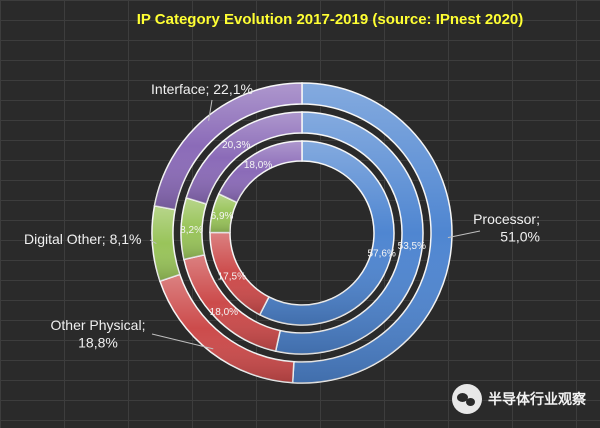 This screenshot has height=428, width=600. I want to click on inner-ring-shading-digital-other, so click(223, 213).